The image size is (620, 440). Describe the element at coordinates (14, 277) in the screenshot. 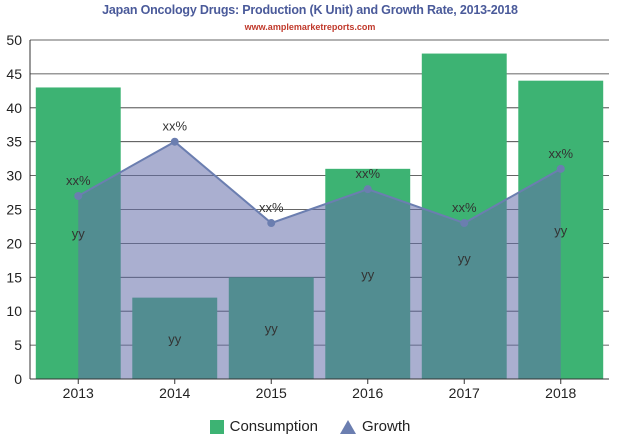

I see `y-tick-label: 15` at that location.